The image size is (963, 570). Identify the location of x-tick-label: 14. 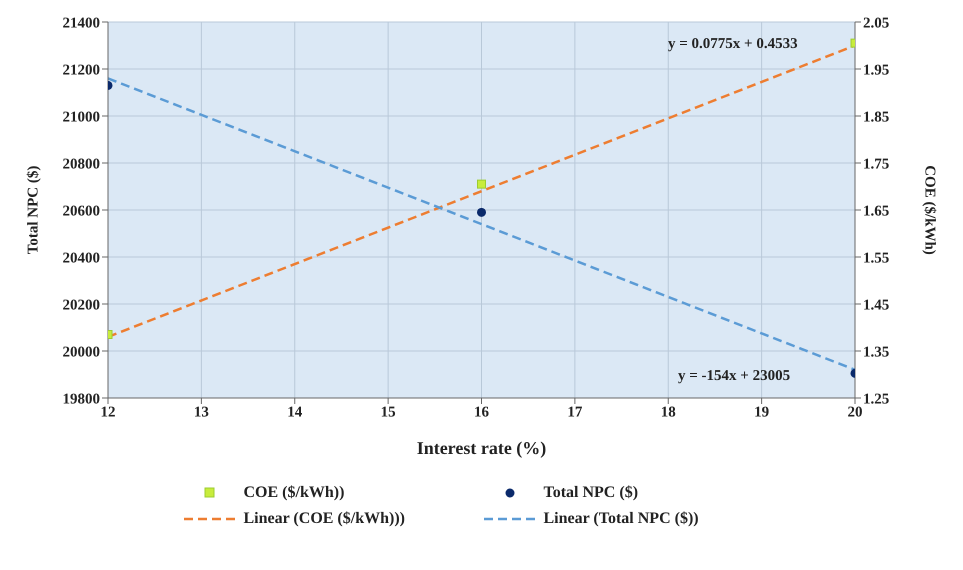
(295, 412).